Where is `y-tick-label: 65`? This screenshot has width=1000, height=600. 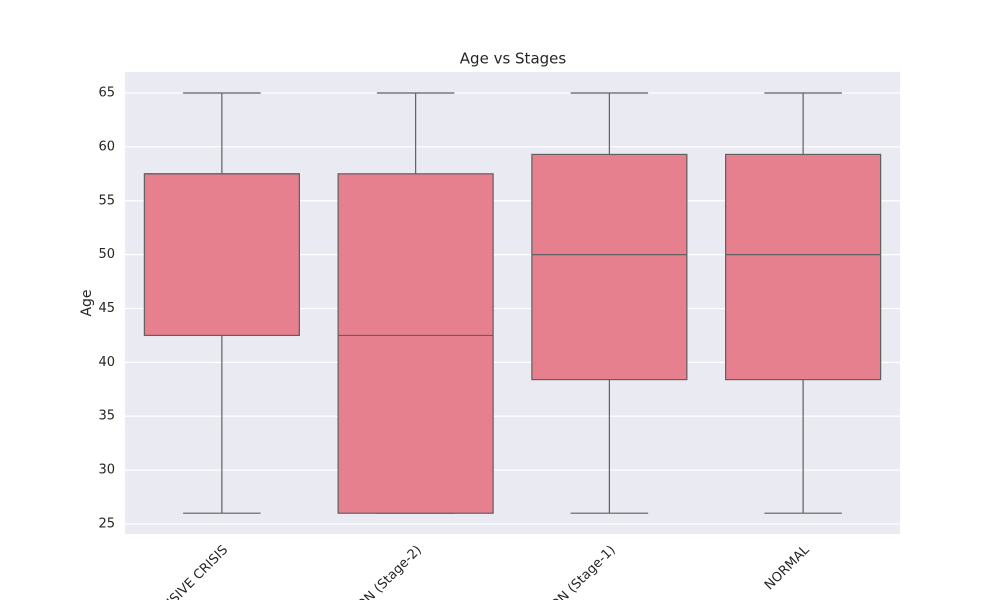
y-tick-label: 65 is located at coordinates (106, 93).